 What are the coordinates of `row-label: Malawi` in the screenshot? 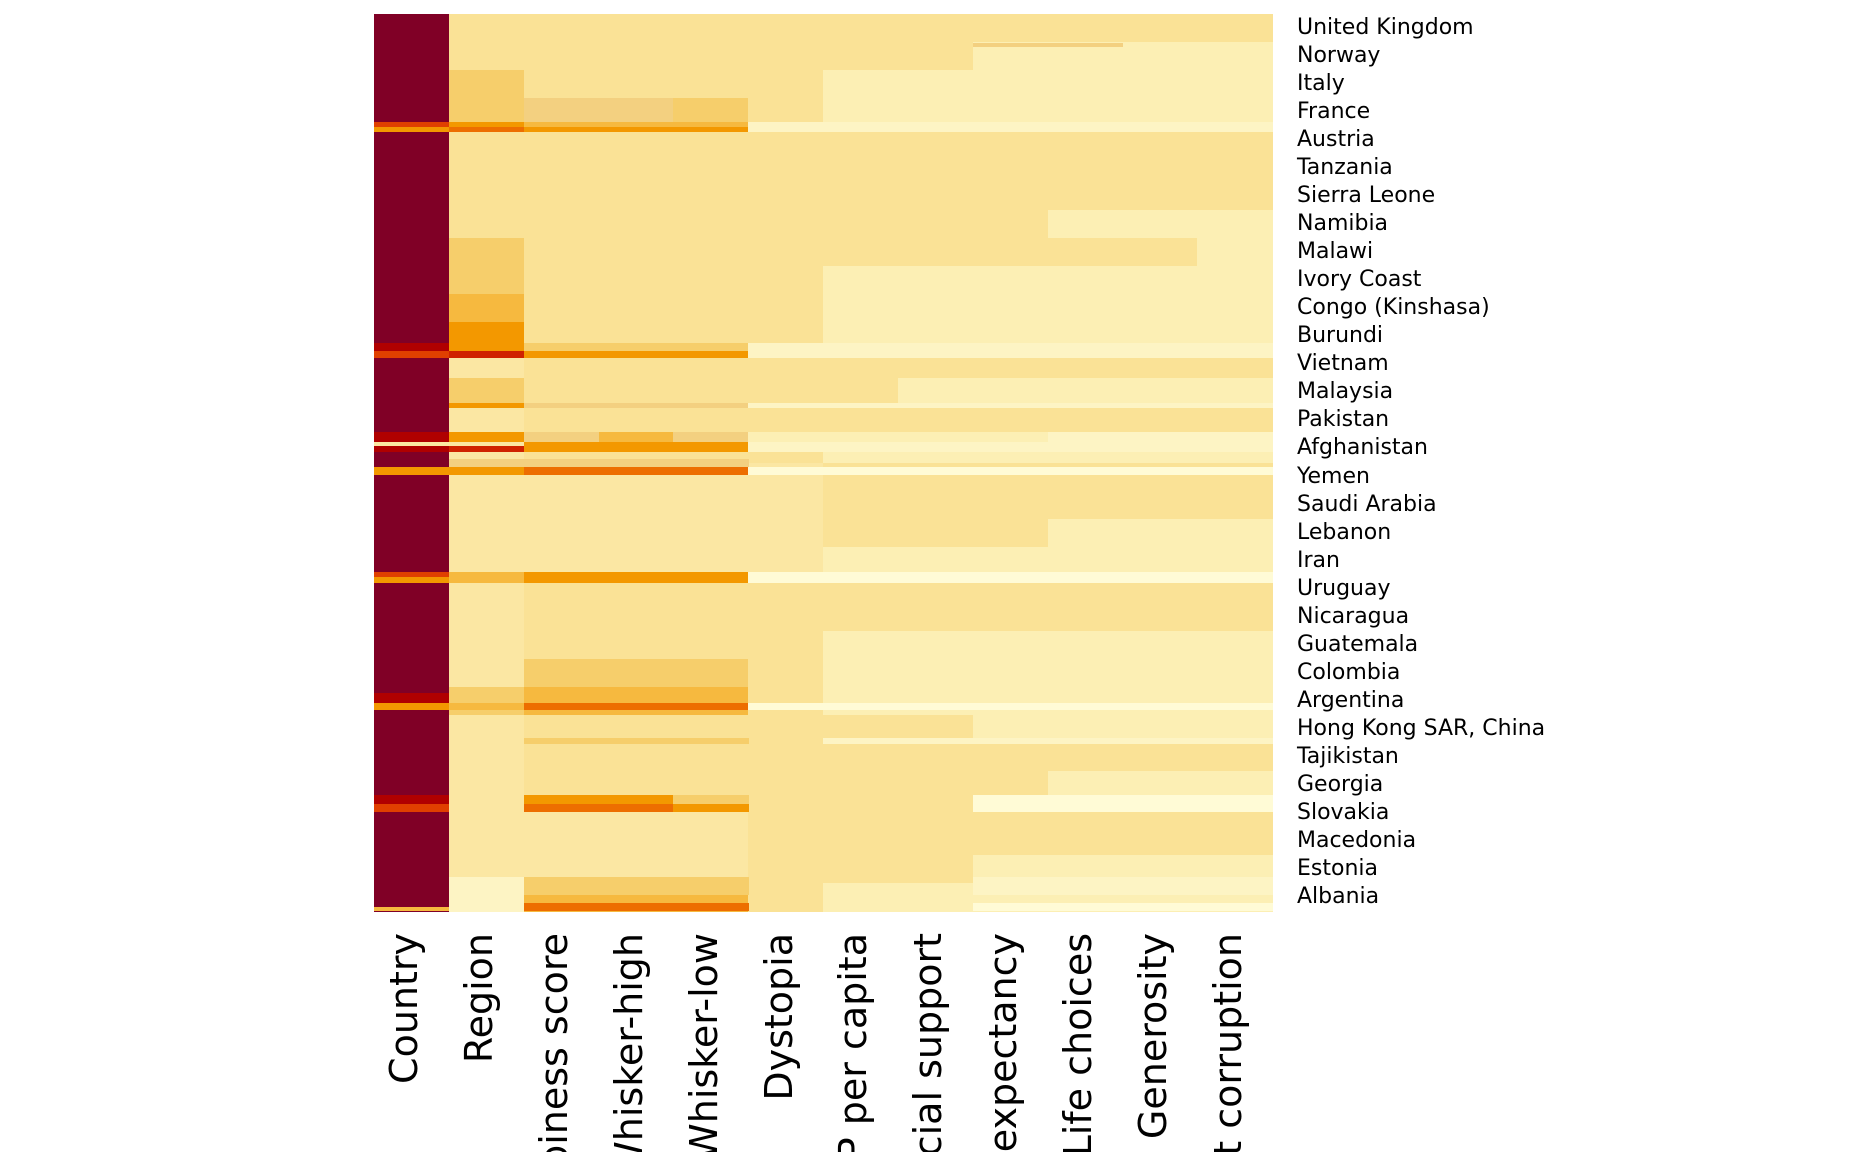 It's located at (1335, 252).